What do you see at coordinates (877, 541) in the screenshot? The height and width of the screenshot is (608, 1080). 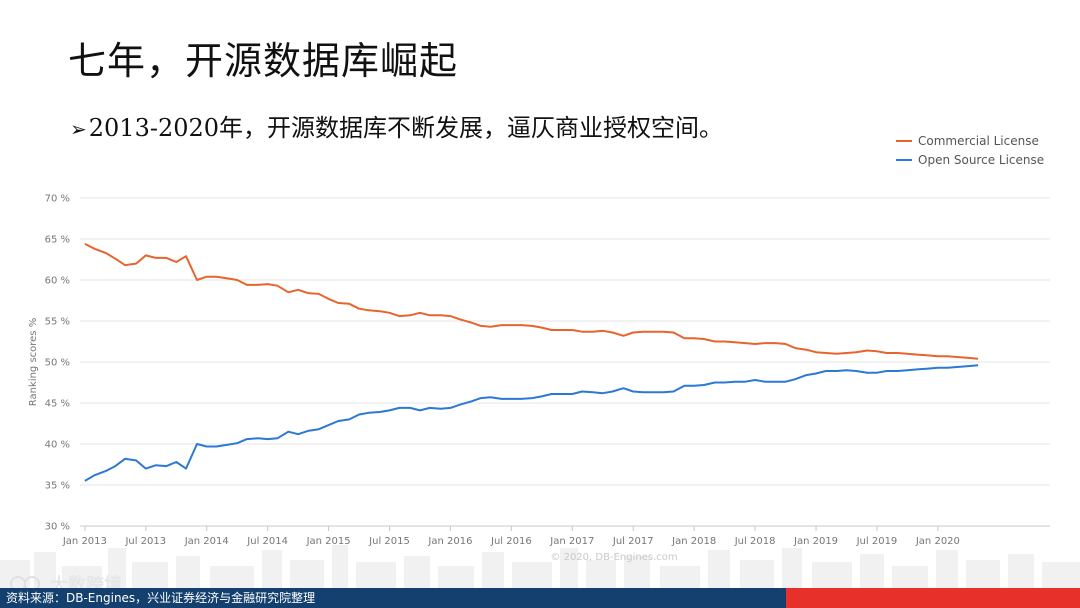 I see `x-tick-label: Jul 2019` at bounding box center [877, 541].